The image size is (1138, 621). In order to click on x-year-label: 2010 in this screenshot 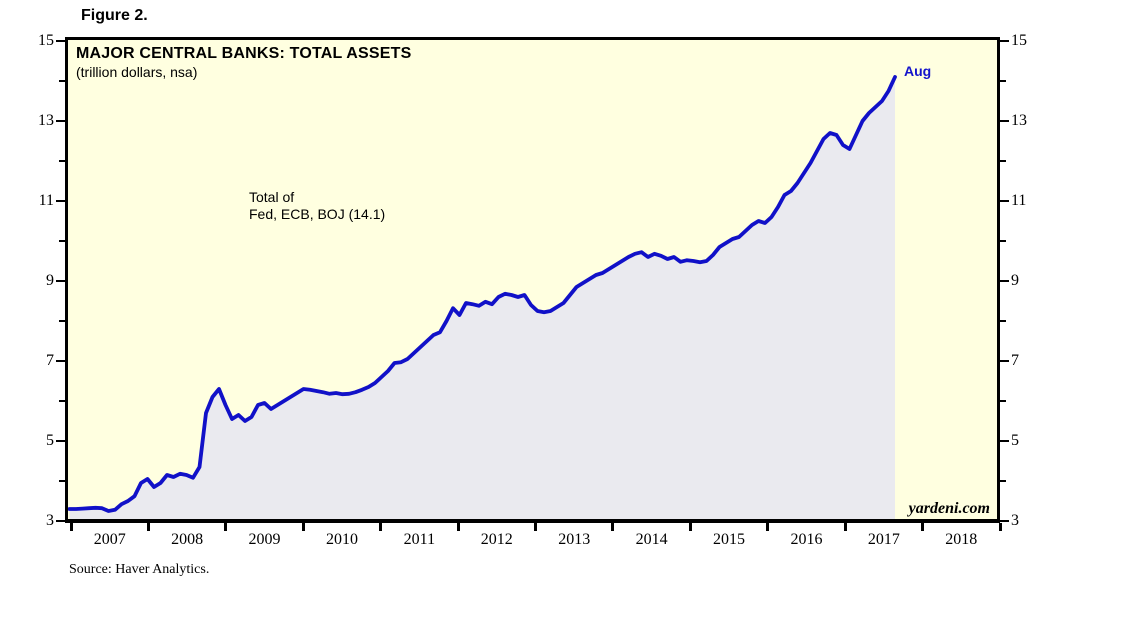, I will do `click(341, 539)`.